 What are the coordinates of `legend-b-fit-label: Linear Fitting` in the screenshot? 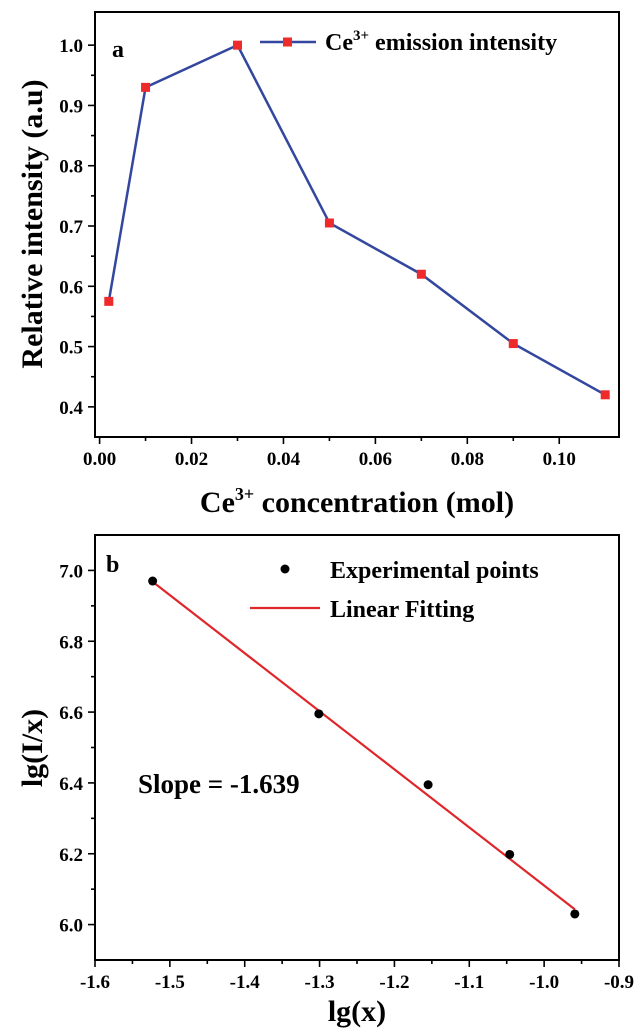 It's located at (402, 610).